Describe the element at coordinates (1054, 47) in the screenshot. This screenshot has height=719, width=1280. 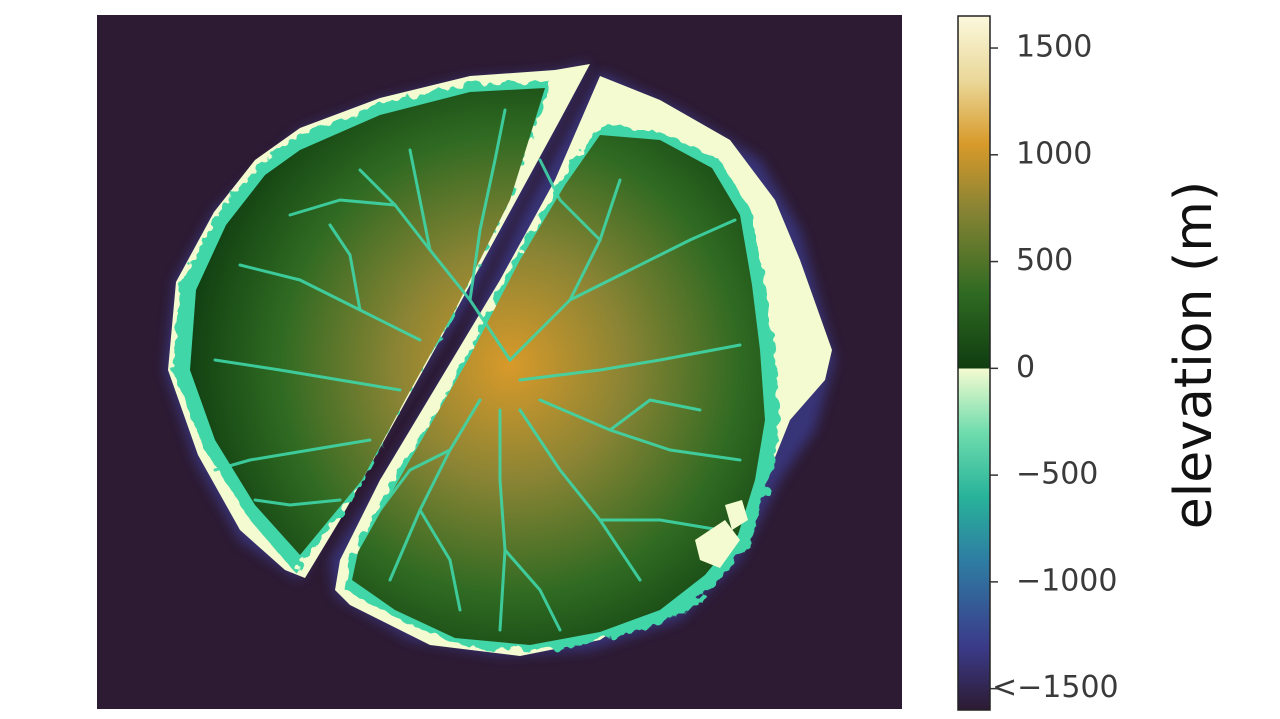
I see `colorbar-tick-label: 1500` at that location.